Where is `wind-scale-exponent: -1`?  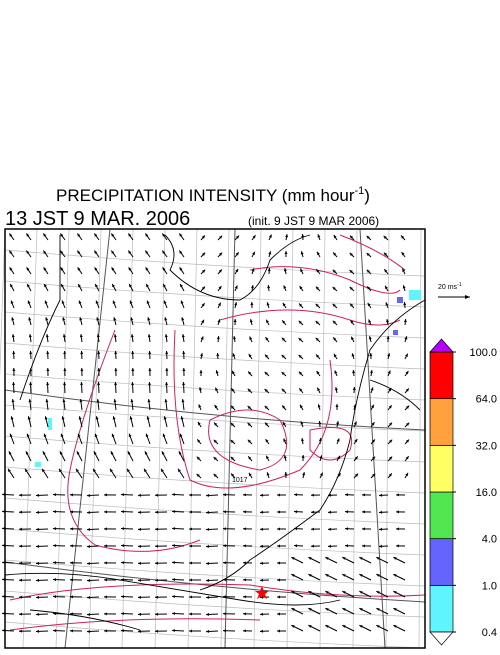
wind-scale-exponent: -1 is located at coordinates (459, 285).